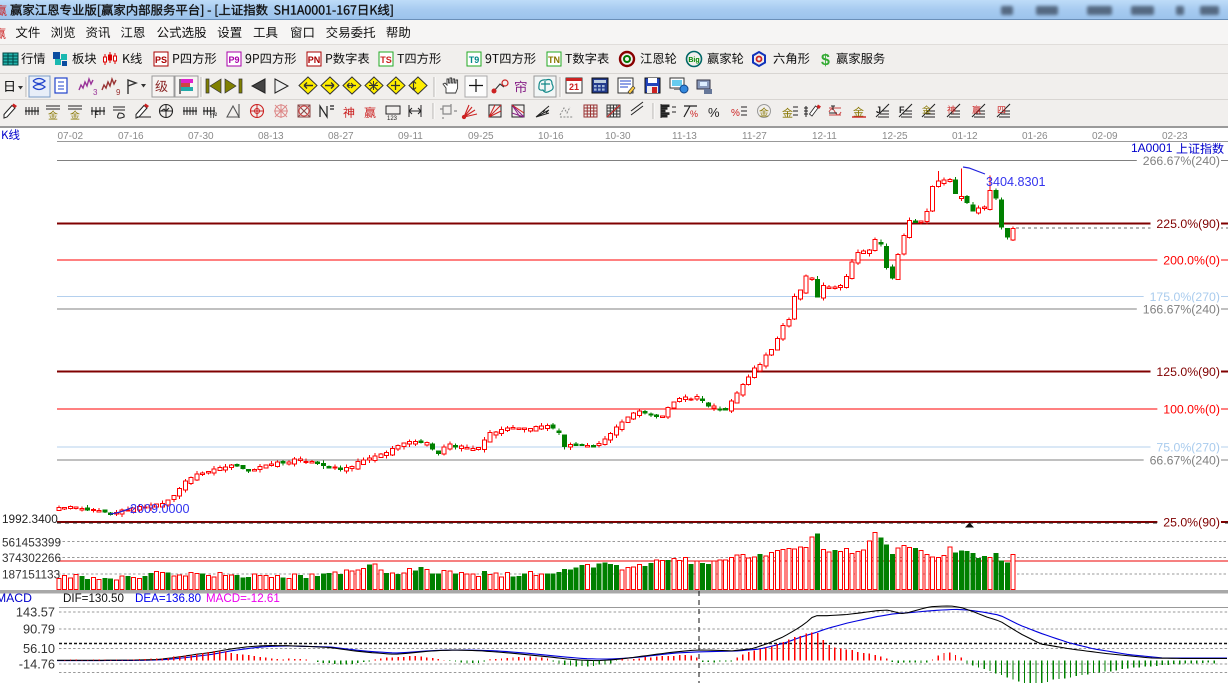  I want to click on svg-text: Big, so click(693, 60).